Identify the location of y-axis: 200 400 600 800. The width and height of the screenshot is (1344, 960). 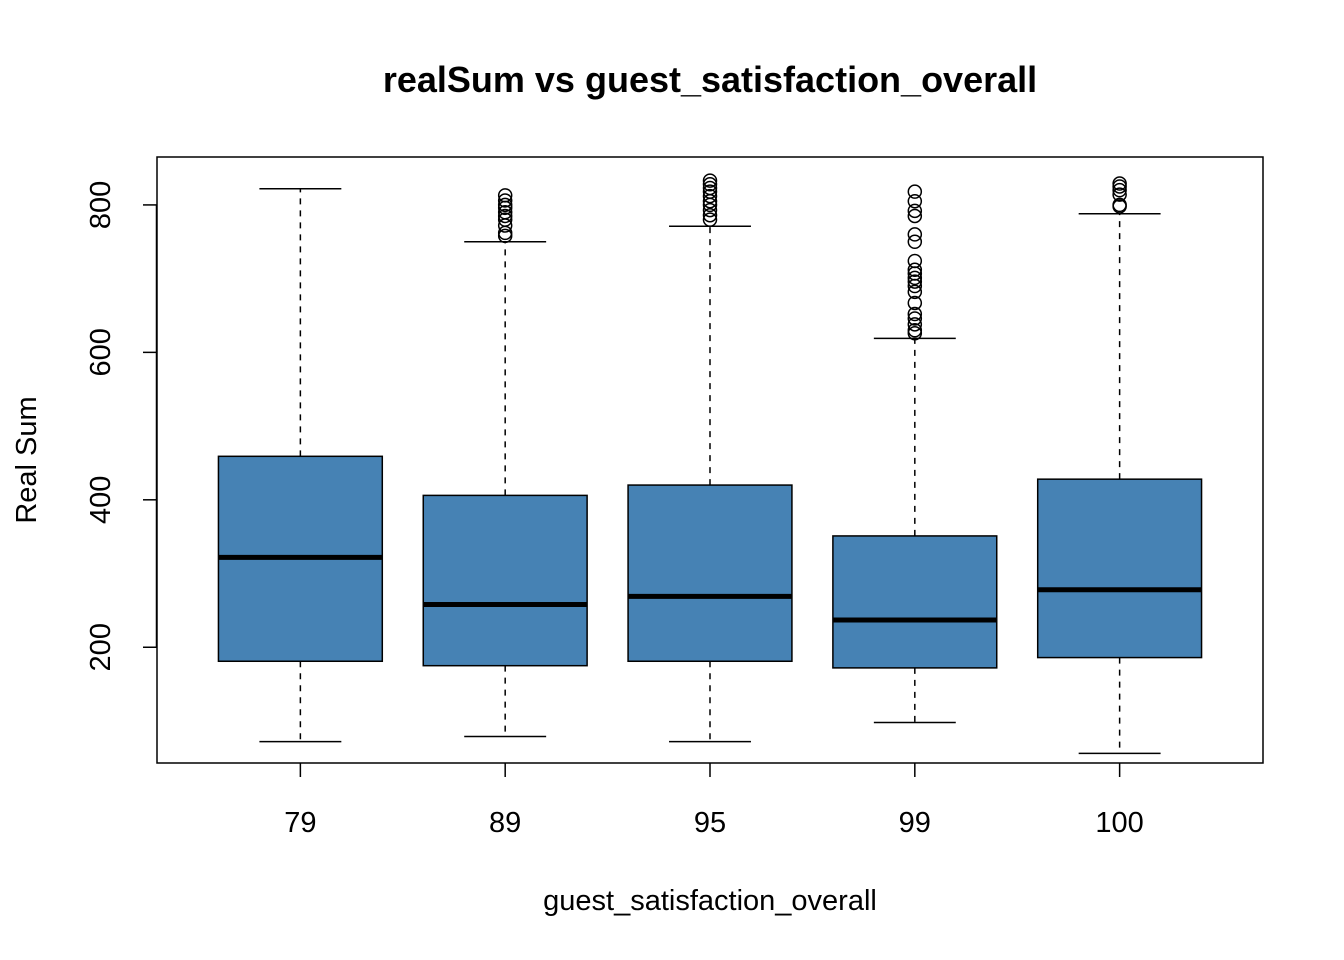
(121, 426).